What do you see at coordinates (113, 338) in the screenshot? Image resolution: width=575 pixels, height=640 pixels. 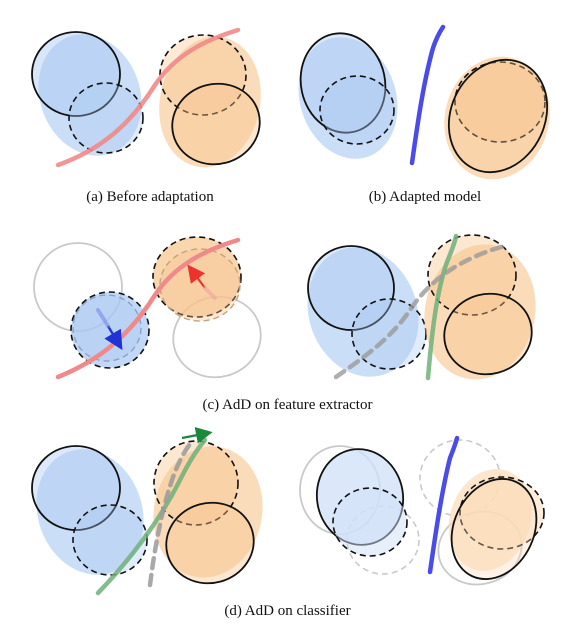 I see `blue-perturbation-arrow` at bounding box center [113, 338].